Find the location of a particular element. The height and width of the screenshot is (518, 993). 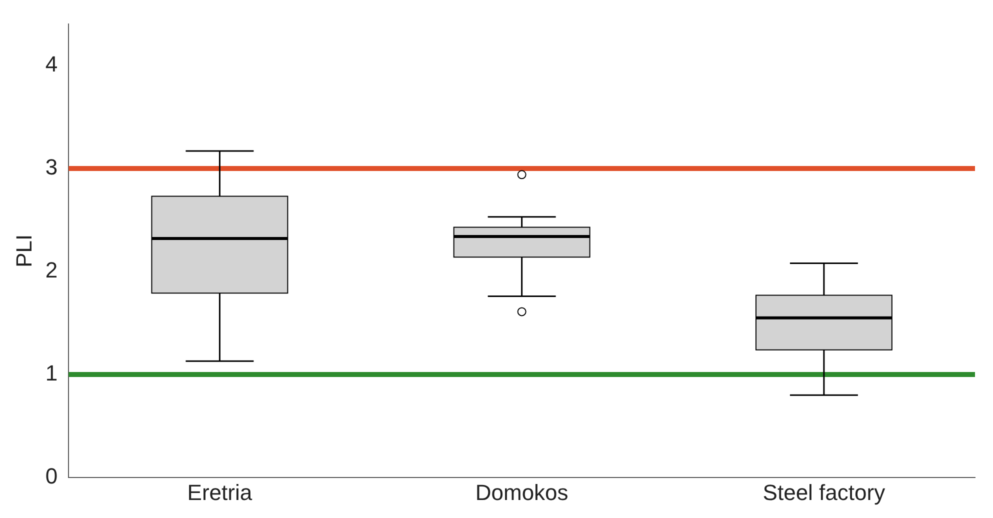

y-axis-title: PLI is located at coordinates (23, 251).